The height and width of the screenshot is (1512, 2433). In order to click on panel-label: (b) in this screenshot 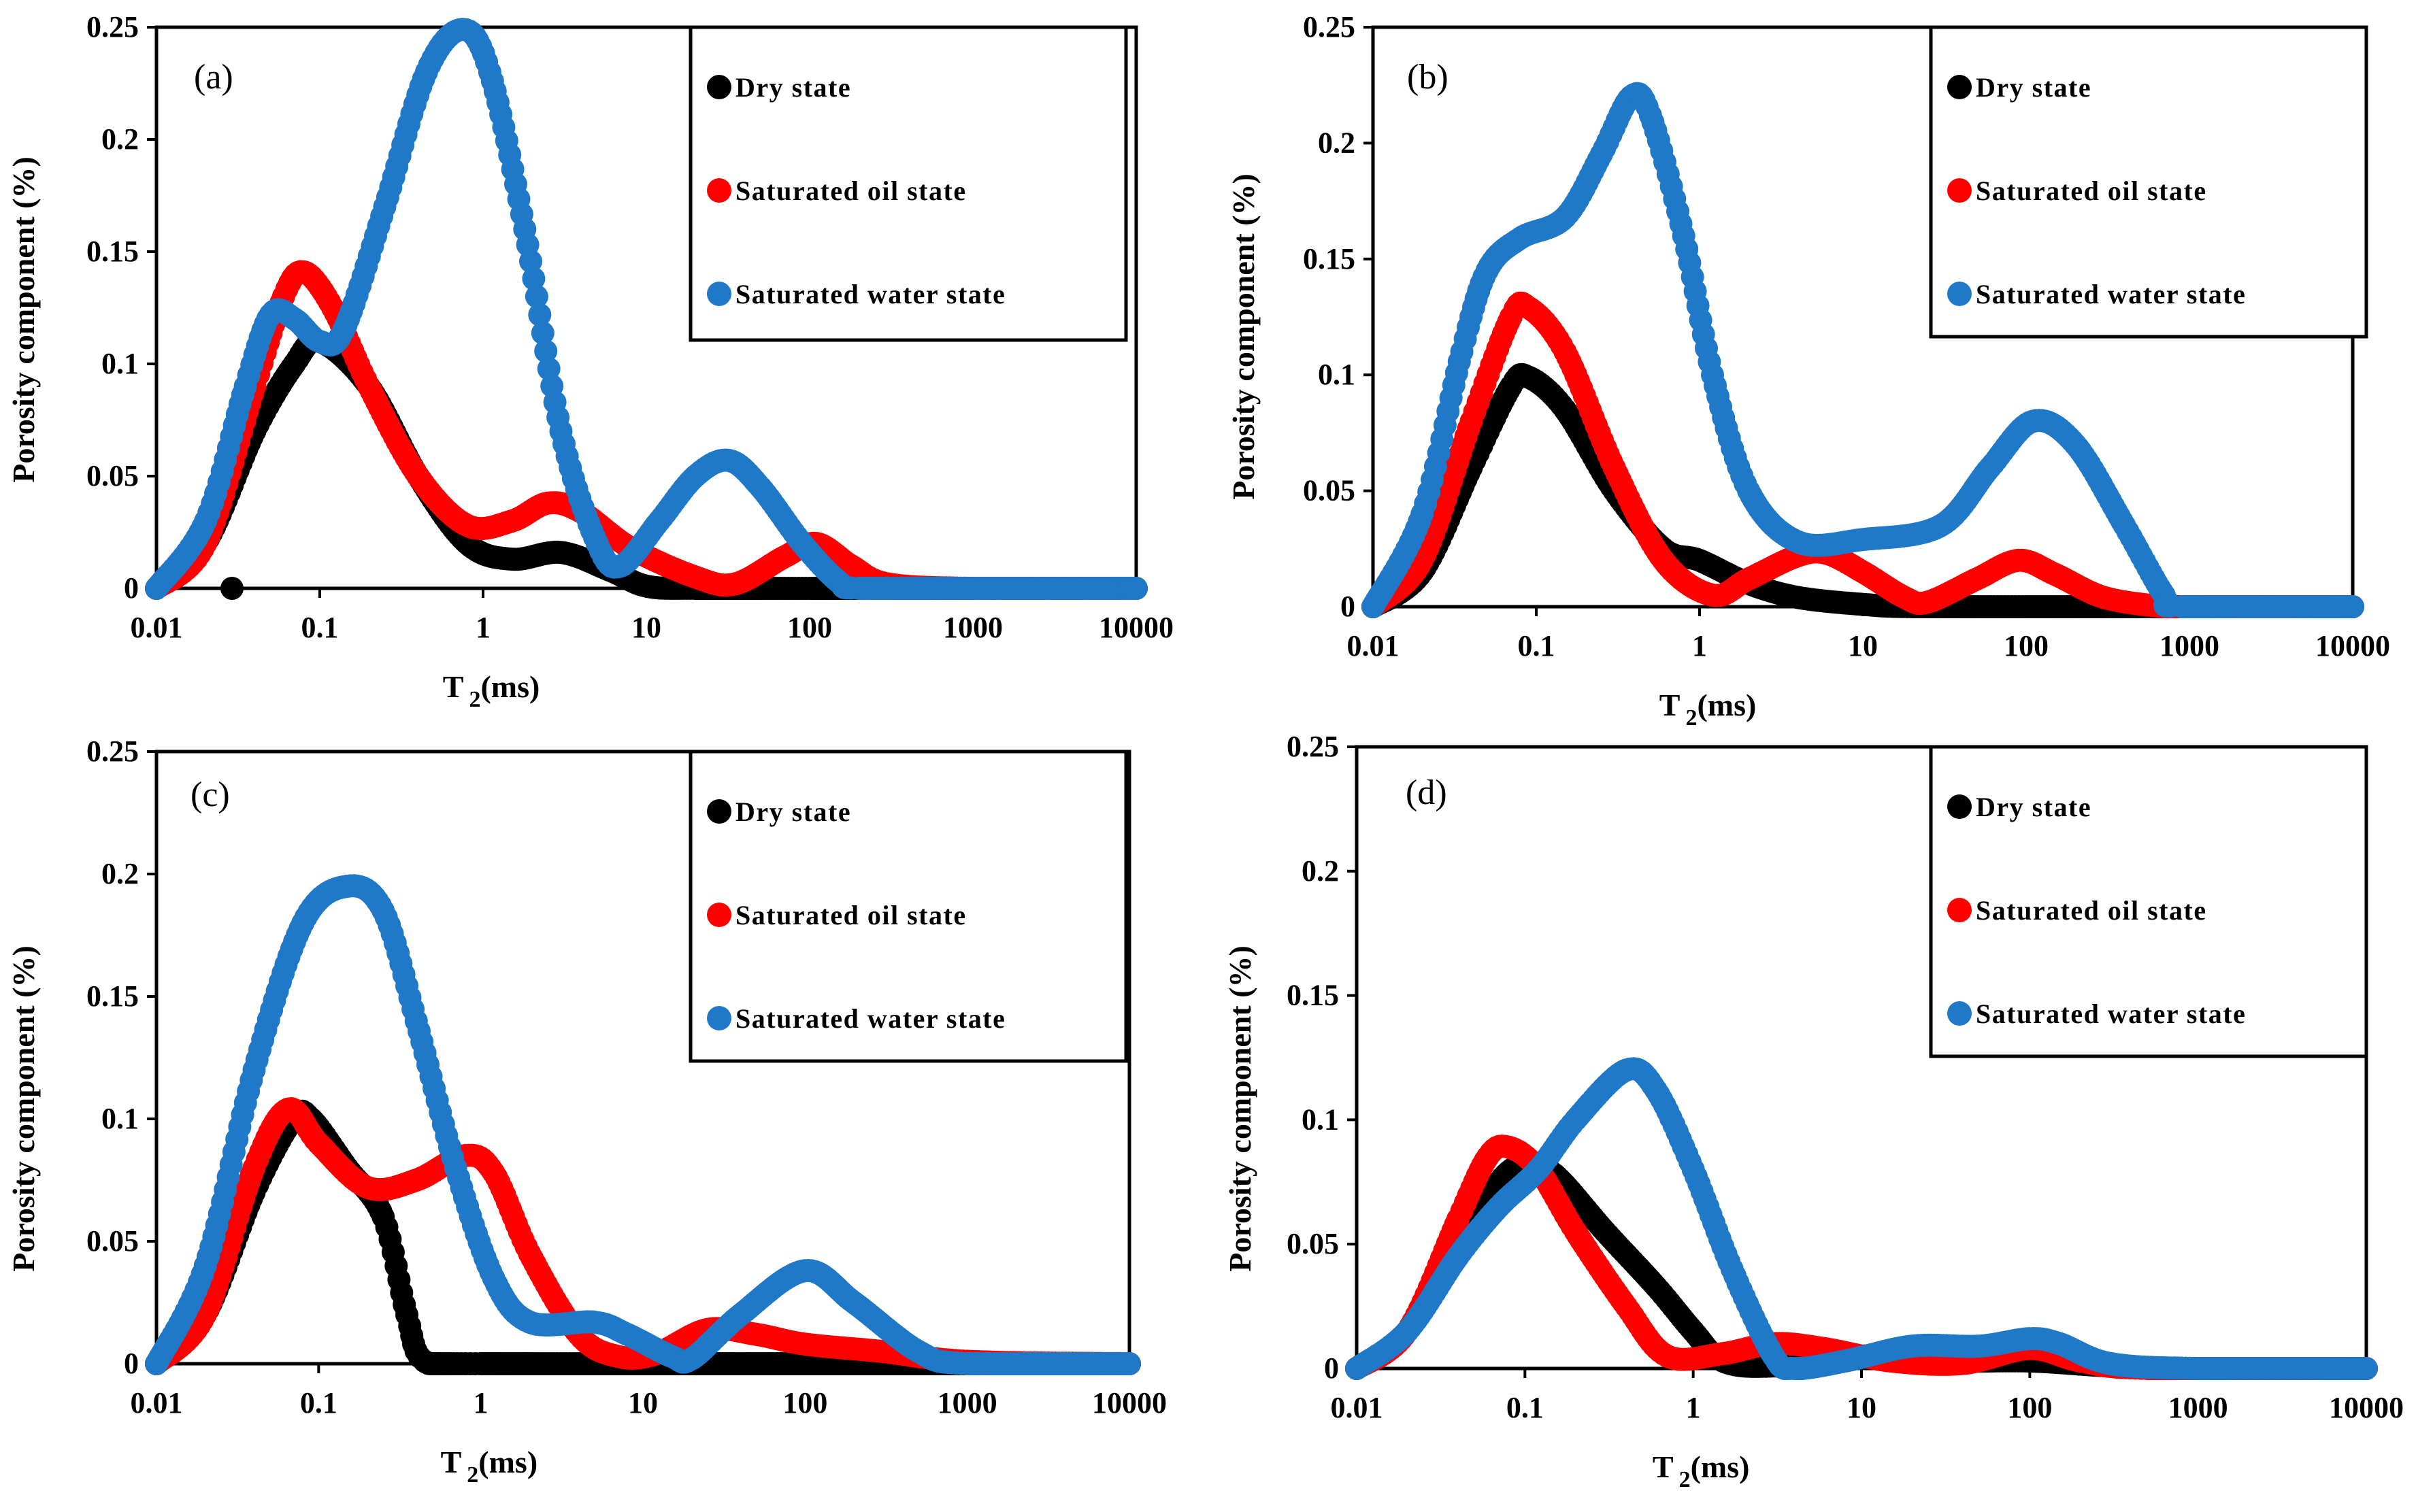, I will do `click(1428, 77)`.